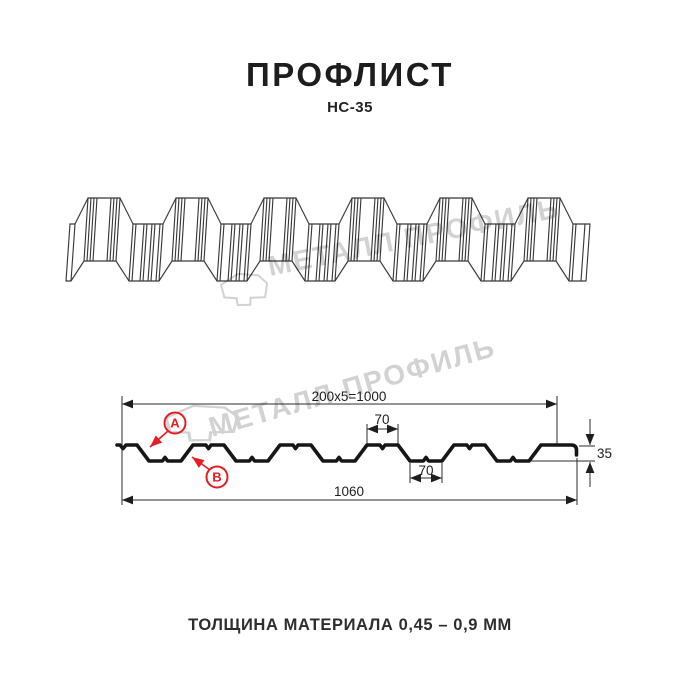 Image resolution: width=700 pixels, height=700 pixels. I want to click on surface-callouts: A B, so click(189, 450).